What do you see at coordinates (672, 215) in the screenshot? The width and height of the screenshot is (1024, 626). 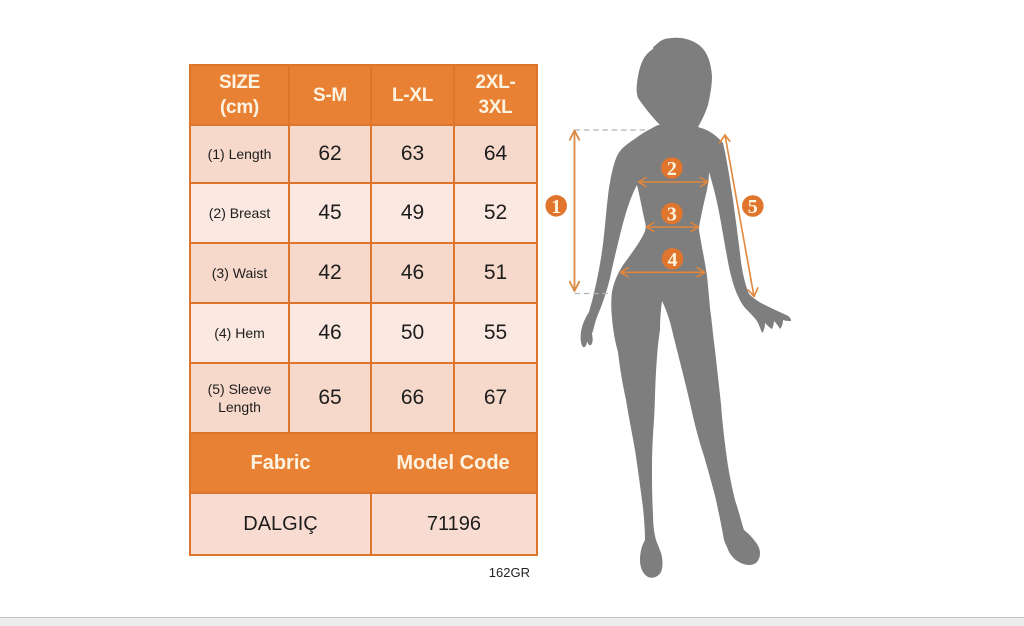 I see `svg-text: 3` at bounding box center [672, 215].